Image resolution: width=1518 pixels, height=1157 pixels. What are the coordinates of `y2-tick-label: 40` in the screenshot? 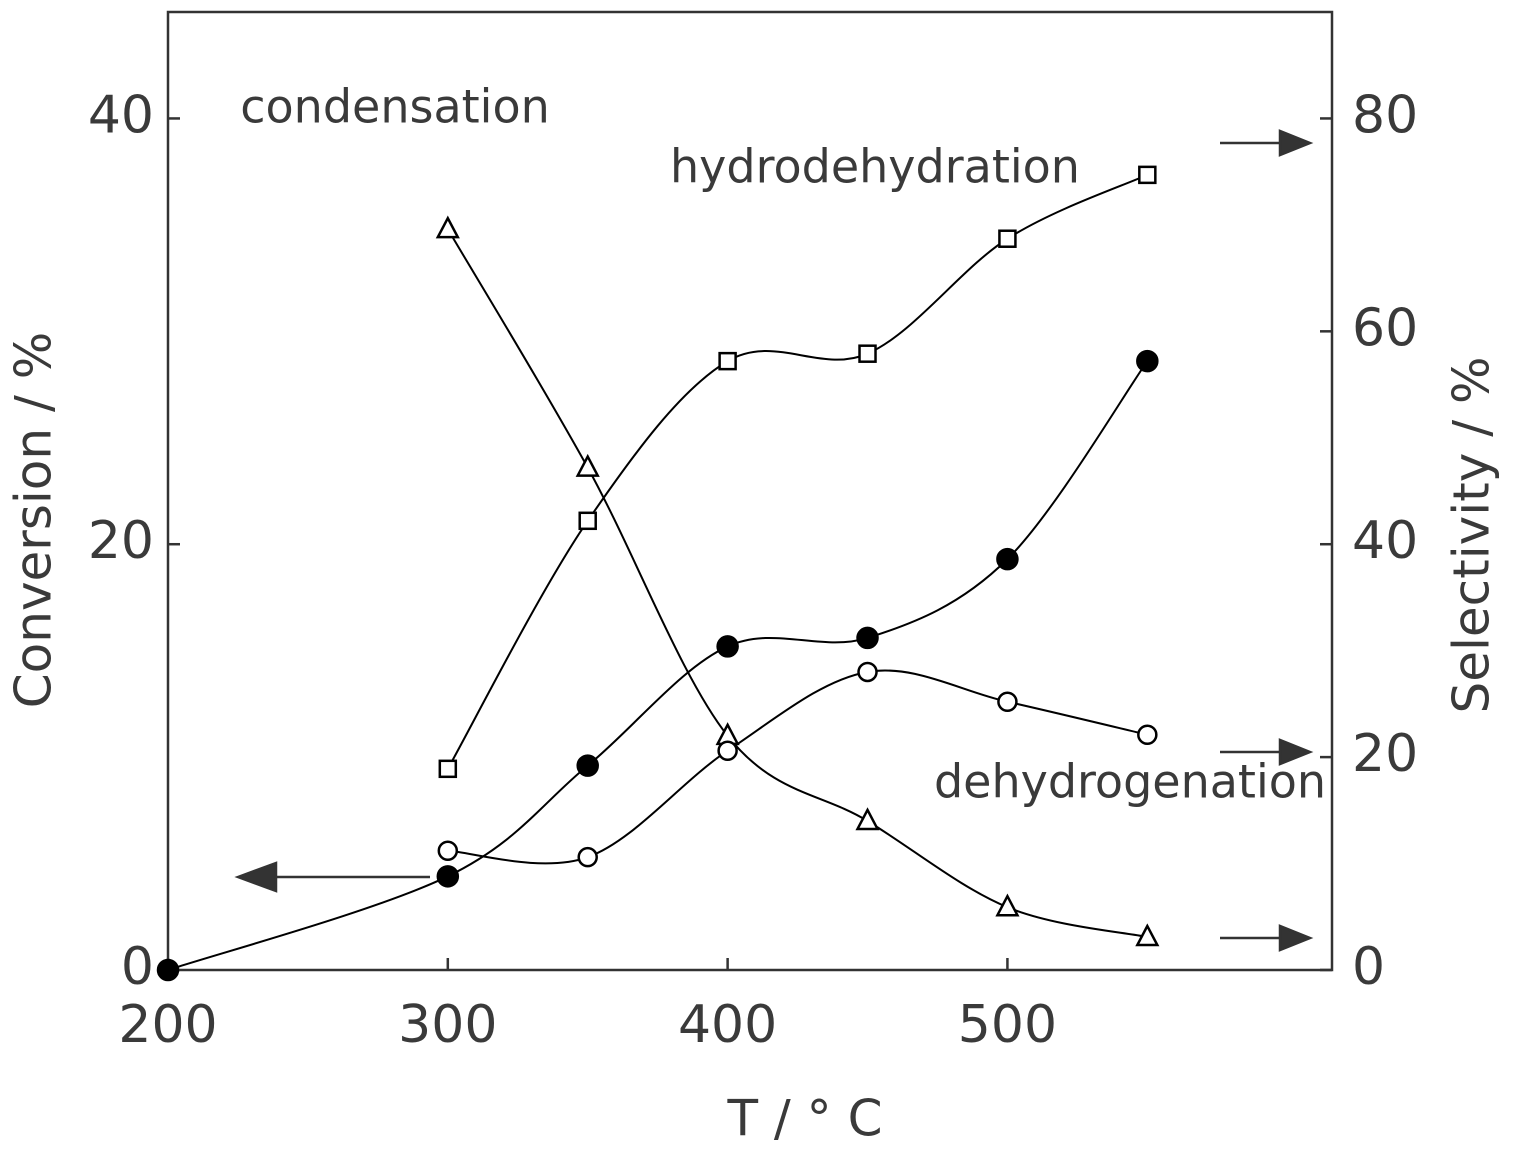 It's located at (1385, 541).